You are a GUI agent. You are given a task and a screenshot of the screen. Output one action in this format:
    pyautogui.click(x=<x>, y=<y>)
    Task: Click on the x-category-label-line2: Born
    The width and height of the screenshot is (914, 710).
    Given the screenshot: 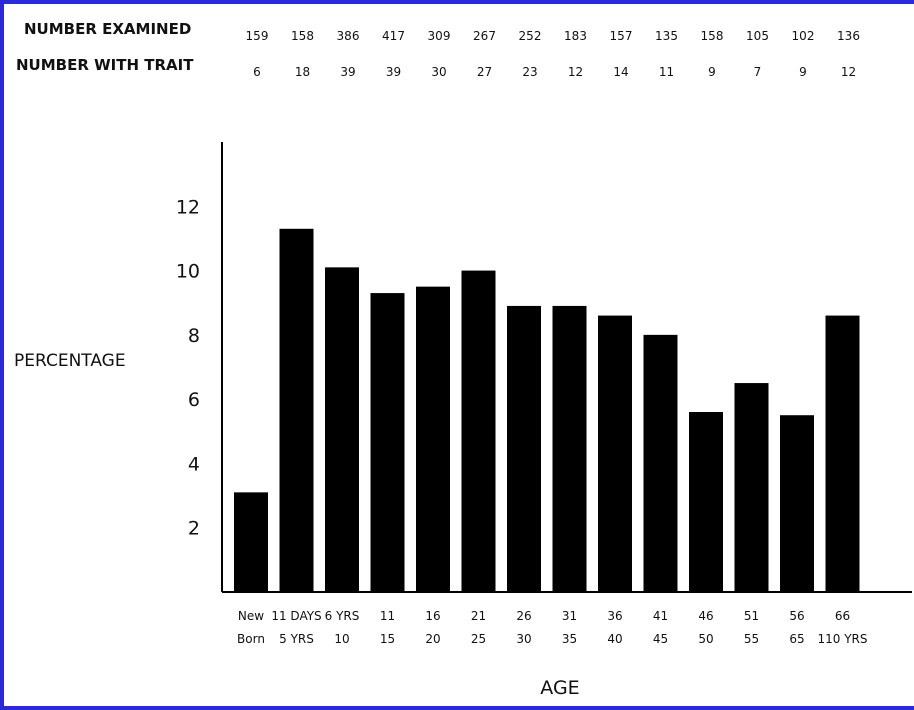 What is the action you would take?
    pyautogui.click(x=251, y=639)
    